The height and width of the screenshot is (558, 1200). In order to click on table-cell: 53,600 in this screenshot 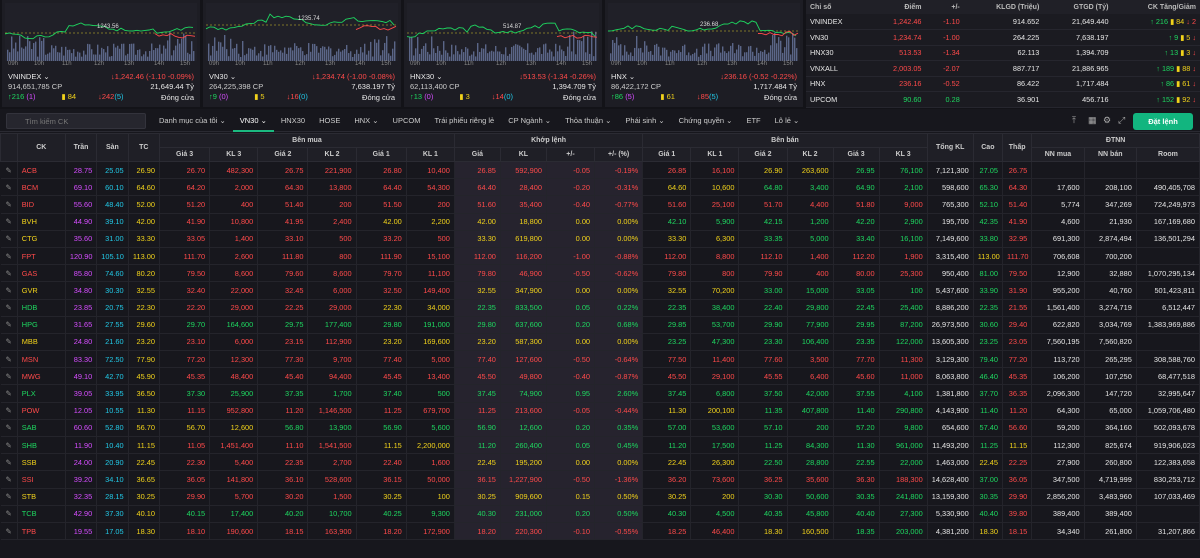, I will do `click(715, 428)`.